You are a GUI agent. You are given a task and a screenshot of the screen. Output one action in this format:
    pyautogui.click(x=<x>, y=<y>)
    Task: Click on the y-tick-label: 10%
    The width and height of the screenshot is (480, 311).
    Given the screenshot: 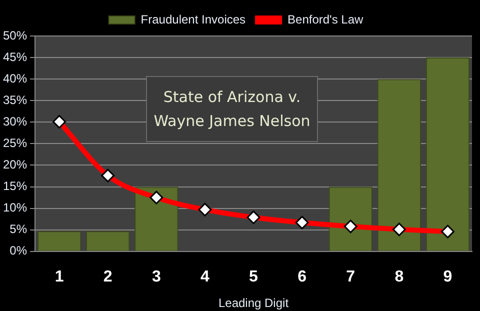 What is the action you would take?
    pyautogui.click(x=15, y=207)
    